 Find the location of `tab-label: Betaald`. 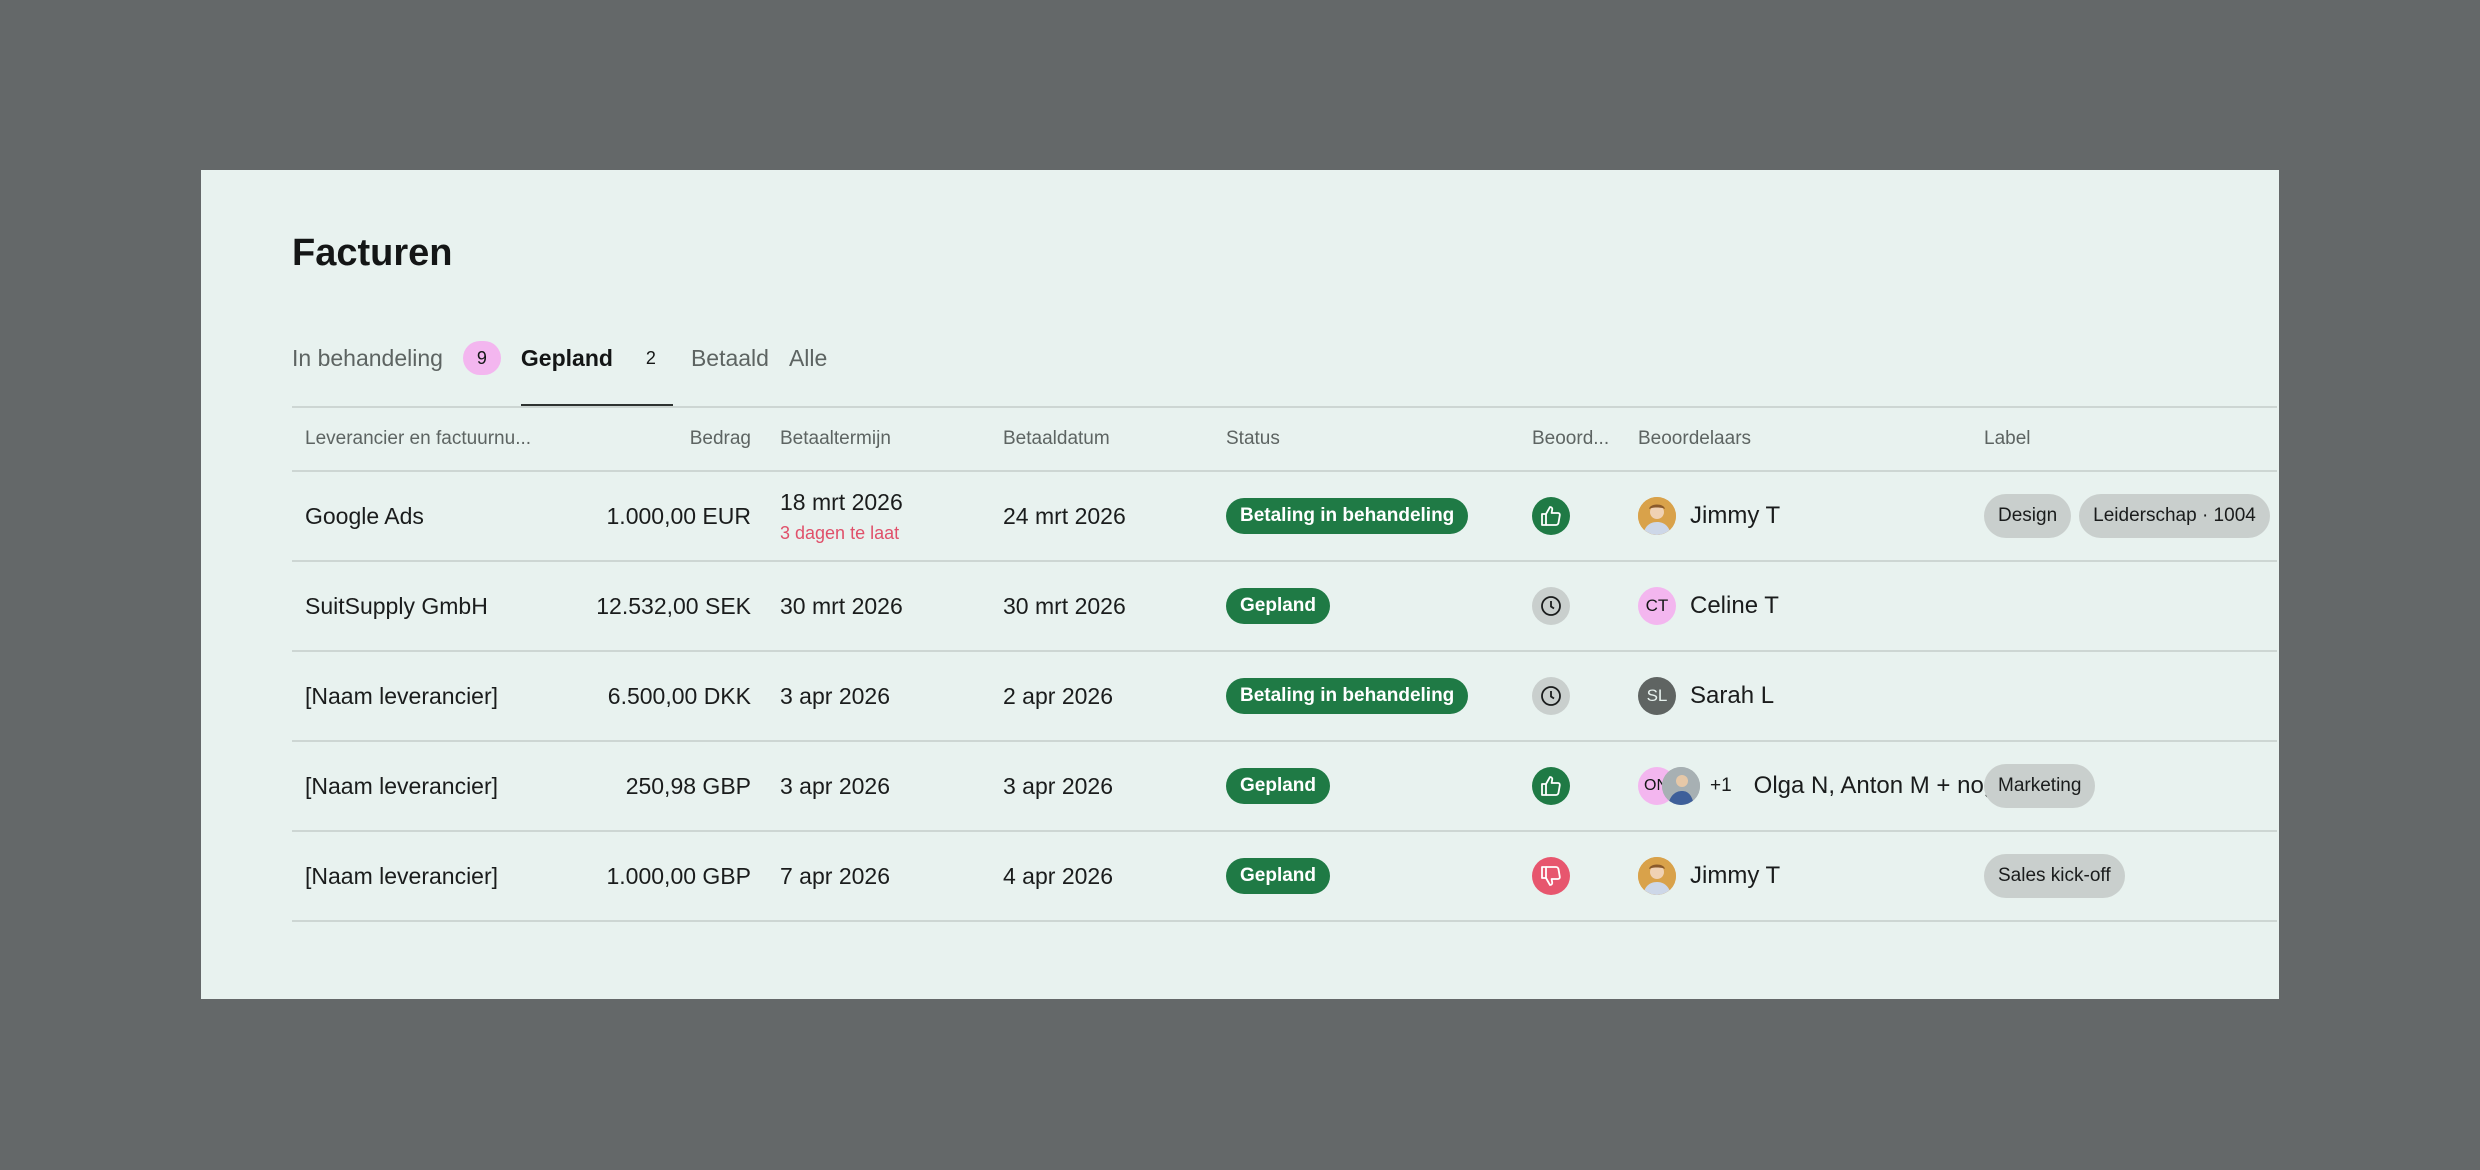

tab-label: Betaald is located at coordinates (729, 357).